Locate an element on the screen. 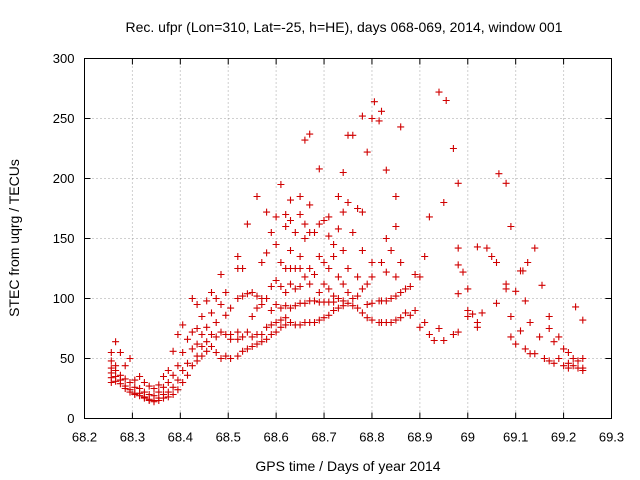 The width and height of the screenshot is (640, 480). y-tick-label: 150 is located at coordinates (64, 238).